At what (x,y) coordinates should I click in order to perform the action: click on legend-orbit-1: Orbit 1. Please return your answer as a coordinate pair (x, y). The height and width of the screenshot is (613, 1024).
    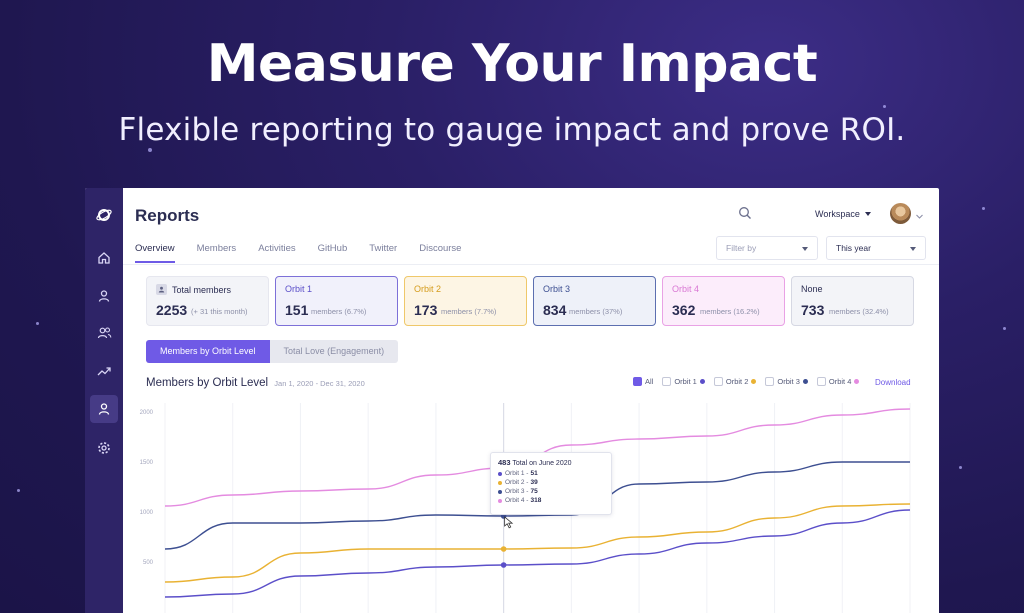
    Looking at the image, I should click on (683, 381).